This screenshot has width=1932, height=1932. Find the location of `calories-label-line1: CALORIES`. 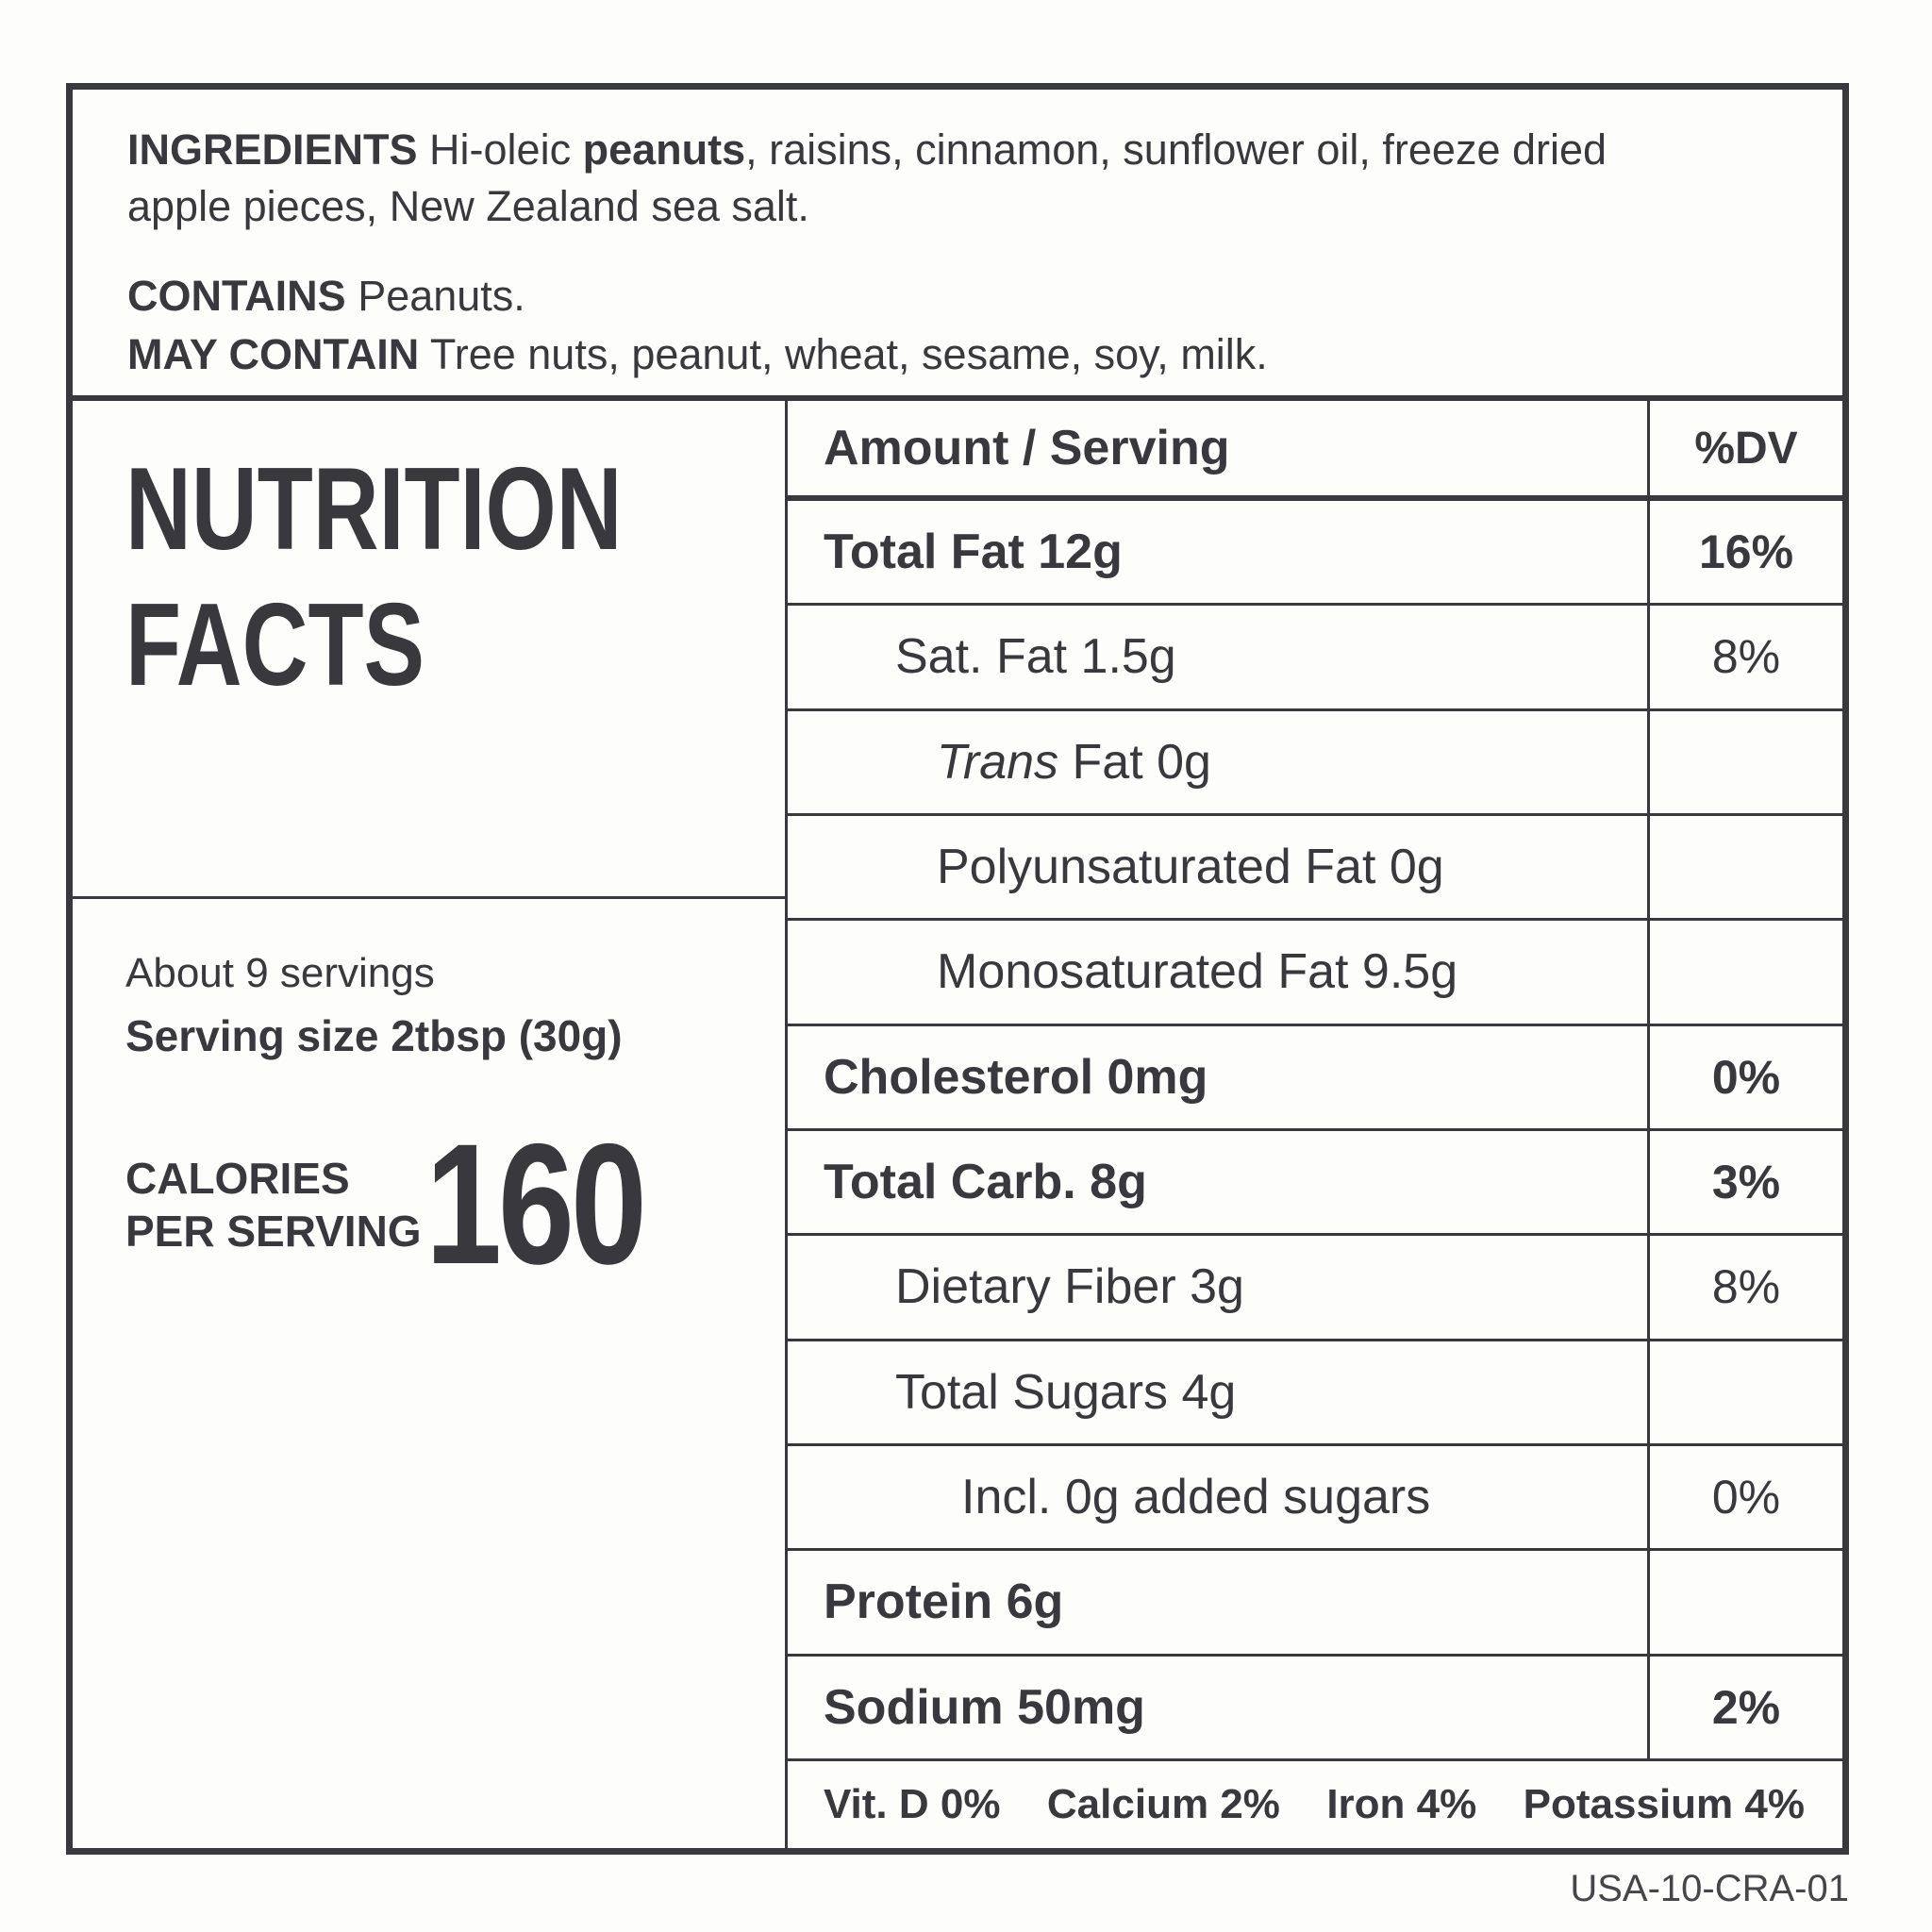

calories-label-line1: CALORIES is located at coordinates (238, 1178).